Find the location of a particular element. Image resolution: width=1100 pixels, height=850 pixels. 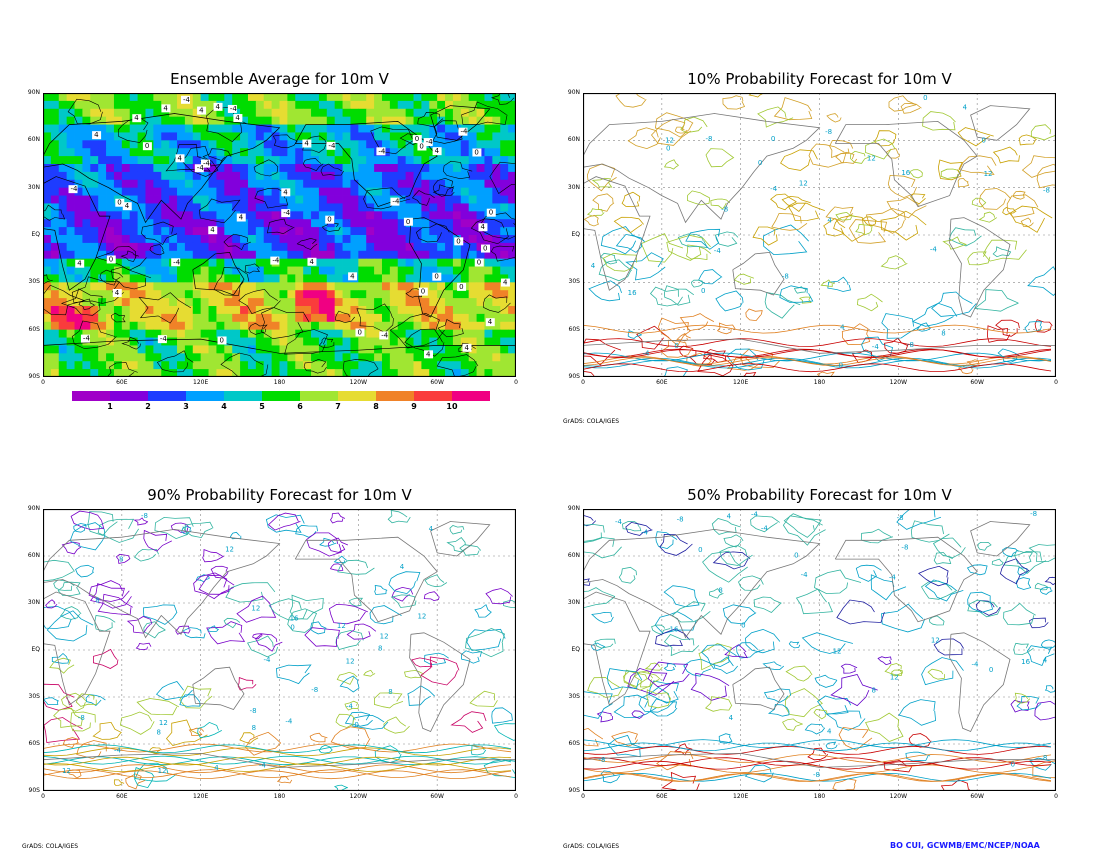

lon-tick-label: 60E is located at coordinates (122, 382).